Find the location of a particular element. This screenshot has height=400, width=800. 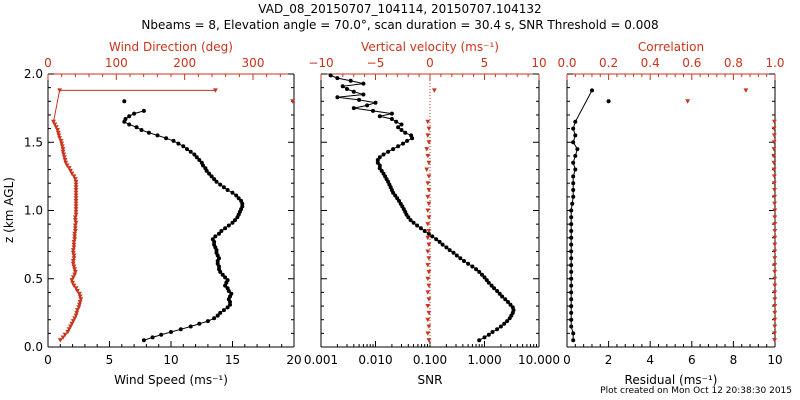

snr-top-tick-label: 0 is located at coordinates (430, 63).